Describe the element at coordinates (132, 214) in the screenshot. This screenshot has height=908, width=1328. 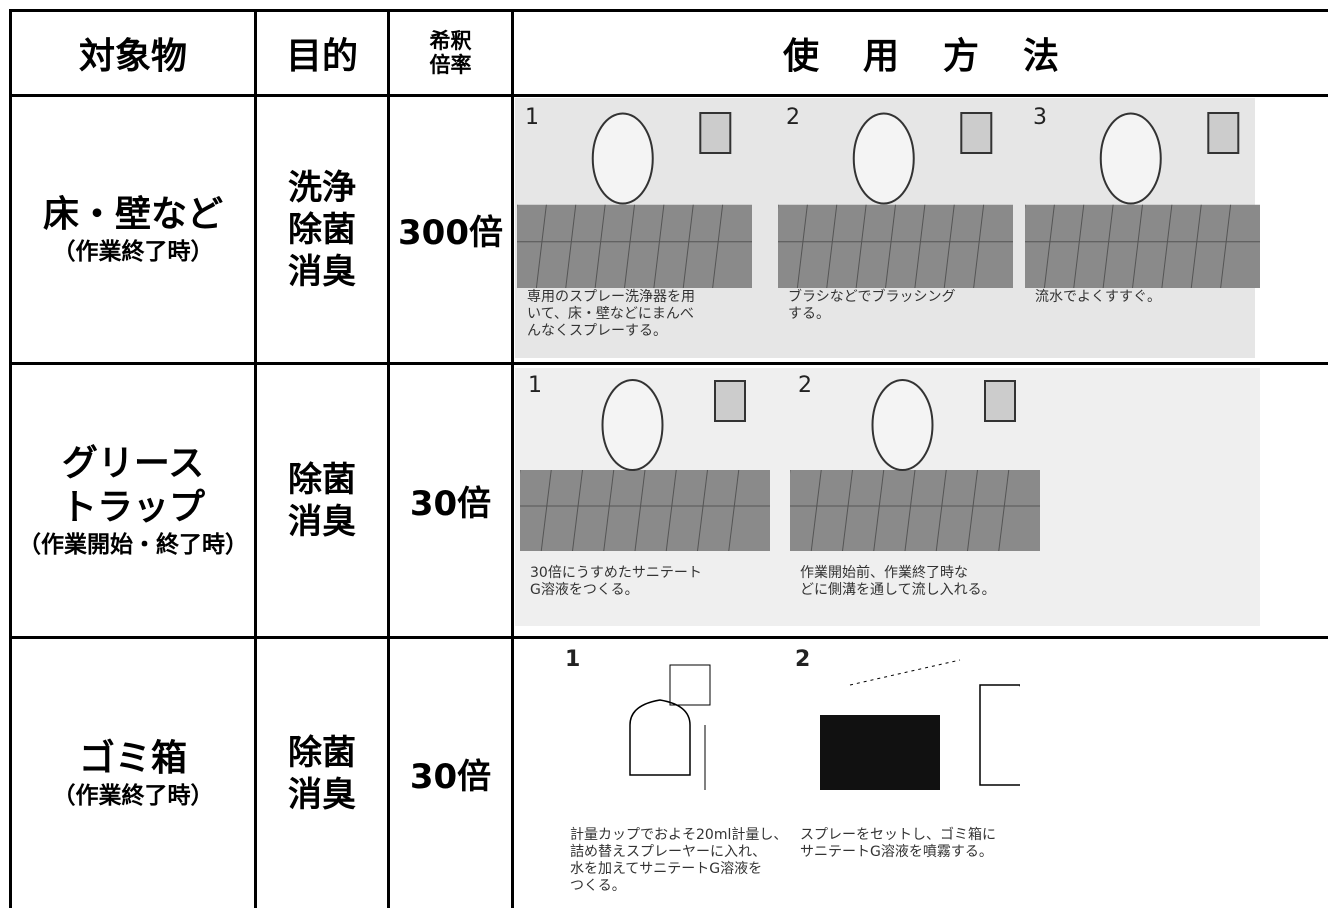
I see `object-name: 床・壁など` at that location.